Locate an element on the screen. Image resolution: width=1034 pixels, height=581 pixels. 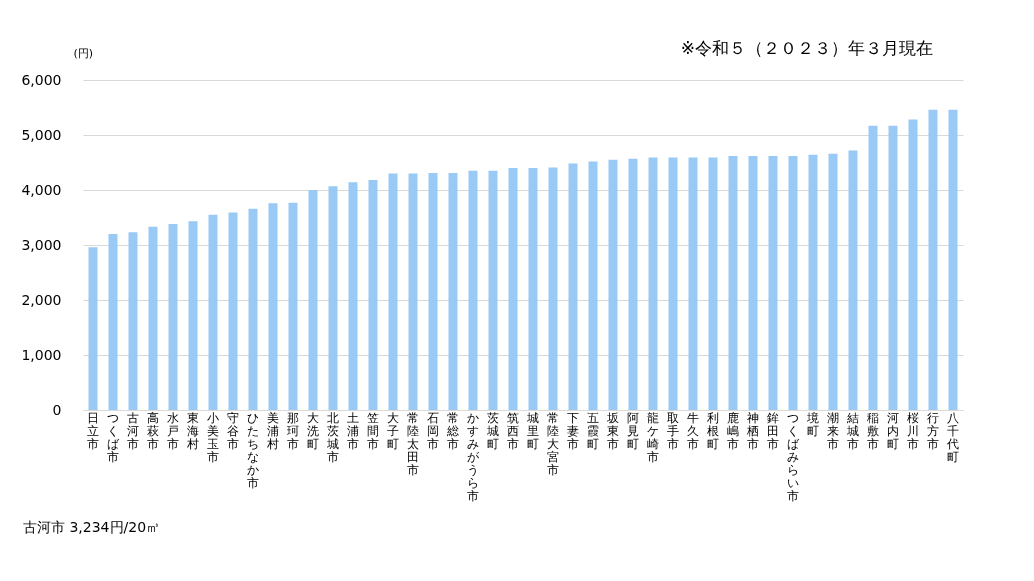
x-tick-label: 城里町 is located at coordinates (532, 430).